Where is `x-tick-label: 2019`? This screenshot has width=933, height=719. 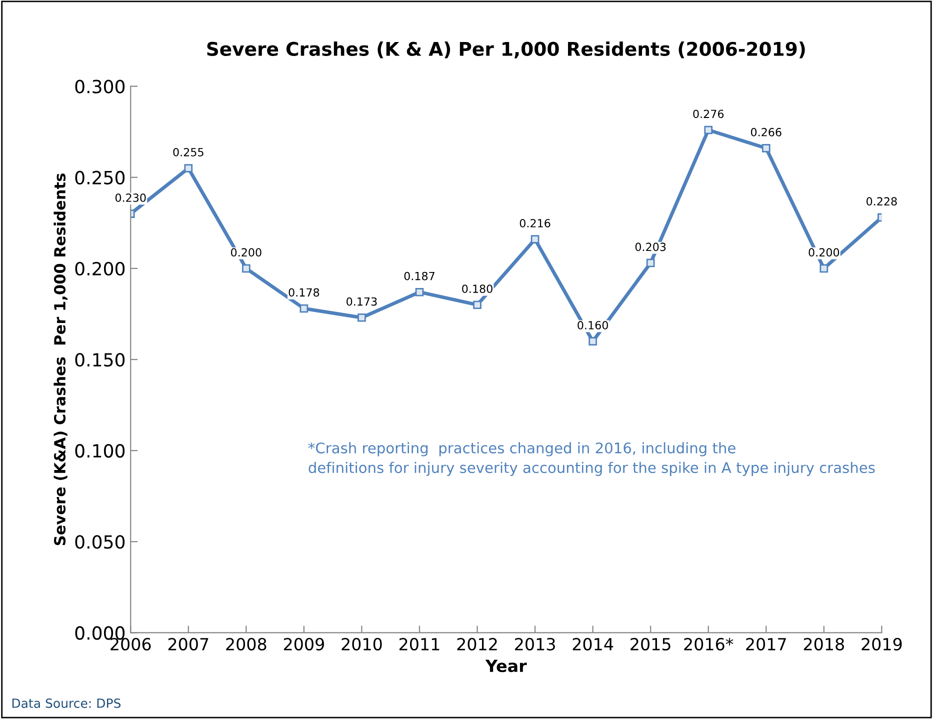 x-tick-label: 2019 is located at coordinates (882, 644).